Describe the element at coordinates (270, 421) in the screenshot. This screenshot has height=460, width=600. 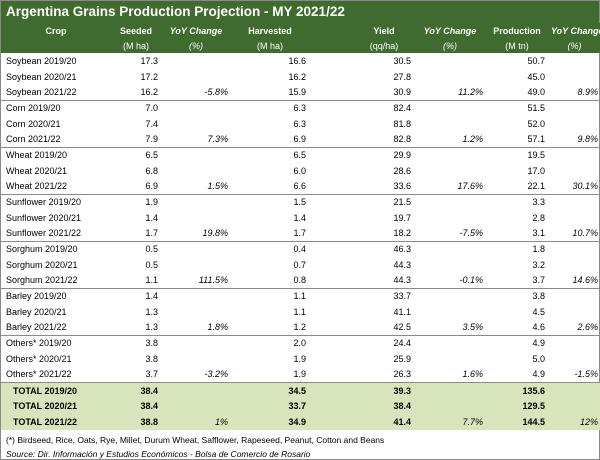
I see `cell-harvested: 34.9` at that location.